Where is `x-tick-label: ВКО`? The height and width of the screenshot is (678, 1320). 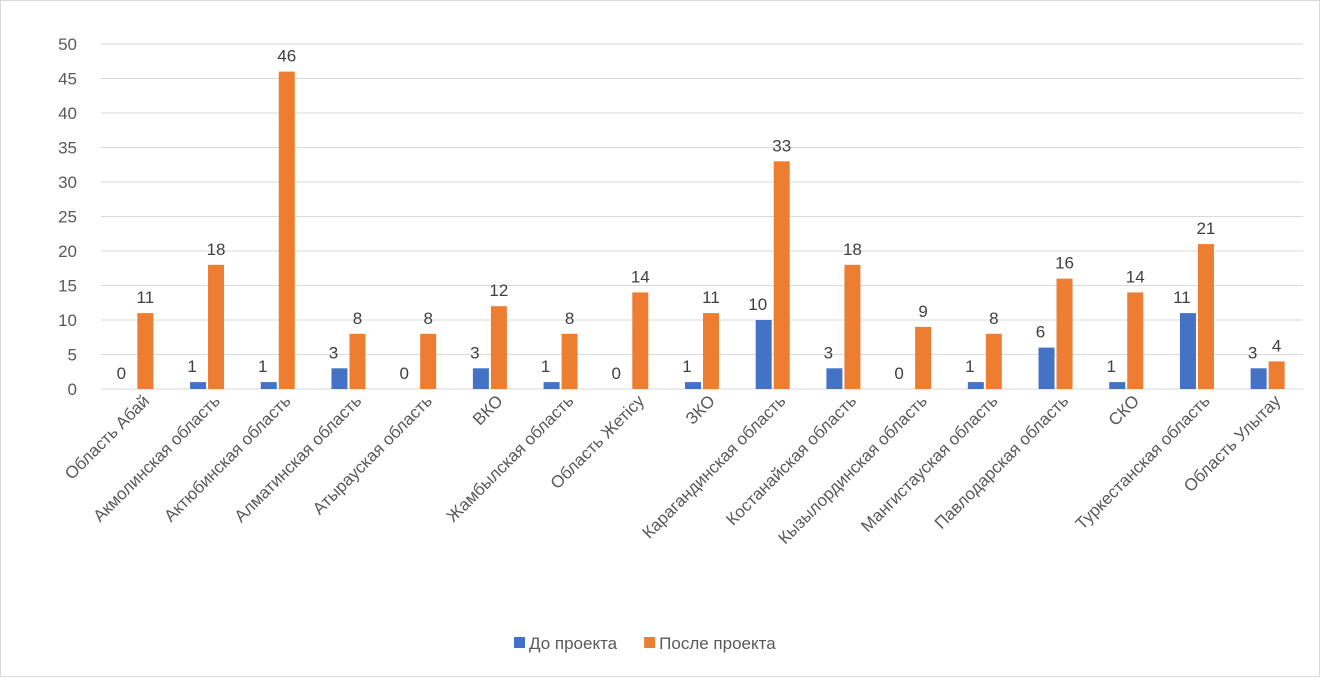 x-tick-label: ВКО is located at coordinates (488, 410).